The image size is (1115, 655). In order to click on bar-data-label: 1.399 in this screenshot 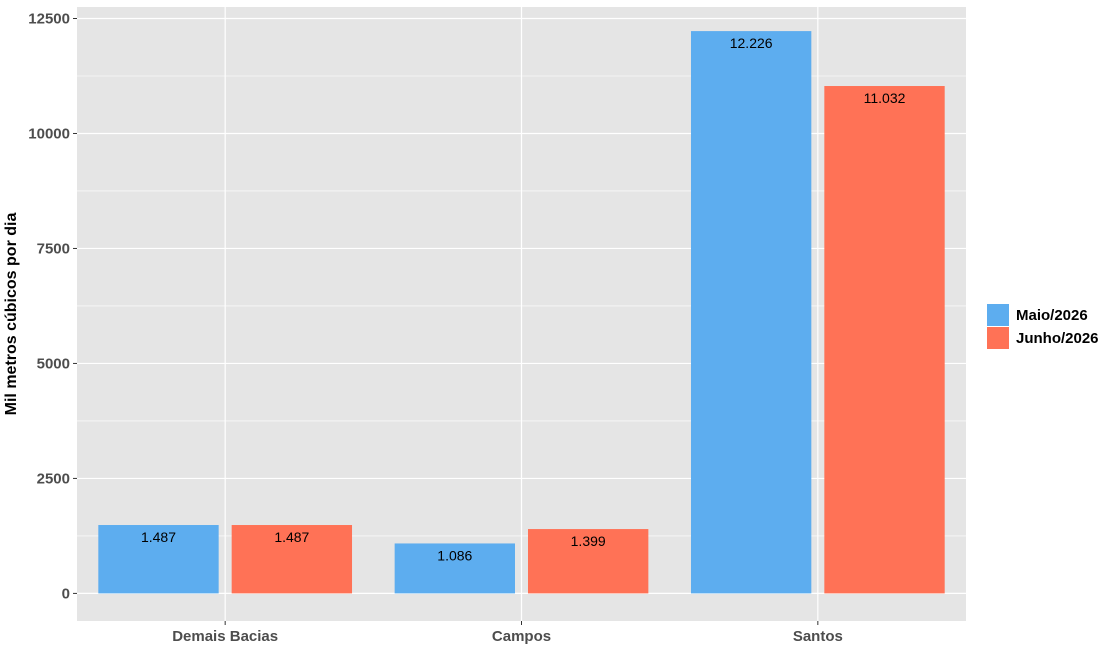, I will do `click(588, 541)`.